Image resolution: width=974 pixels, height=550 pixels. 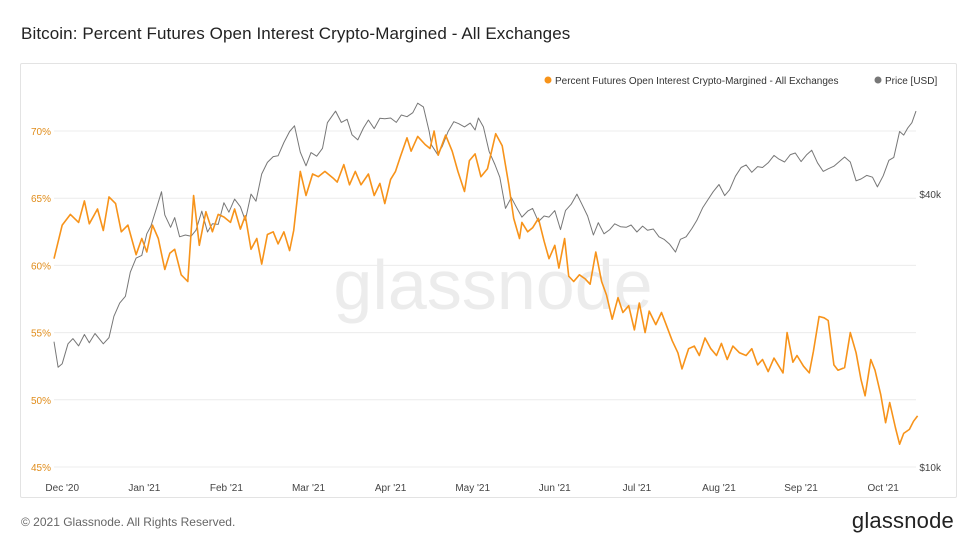 I want to click on left-tick-label: 50%, so click(x=41, y=401).